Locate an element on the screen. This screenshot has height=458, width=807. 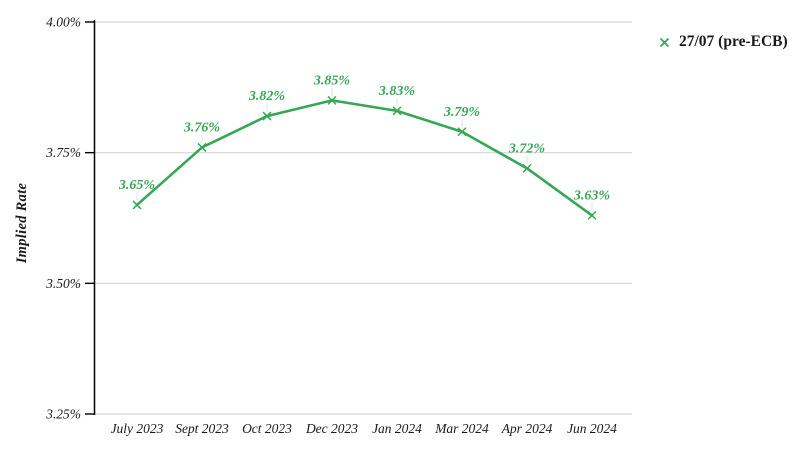
x-tick-label: Mar 2024 is located at coordinates (461, 428).